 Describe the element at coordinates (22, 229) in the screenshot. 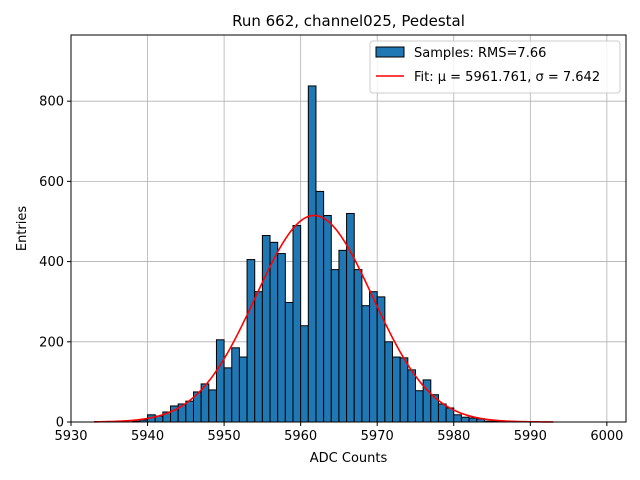

I see `y-axis-label: Entries` at that location.